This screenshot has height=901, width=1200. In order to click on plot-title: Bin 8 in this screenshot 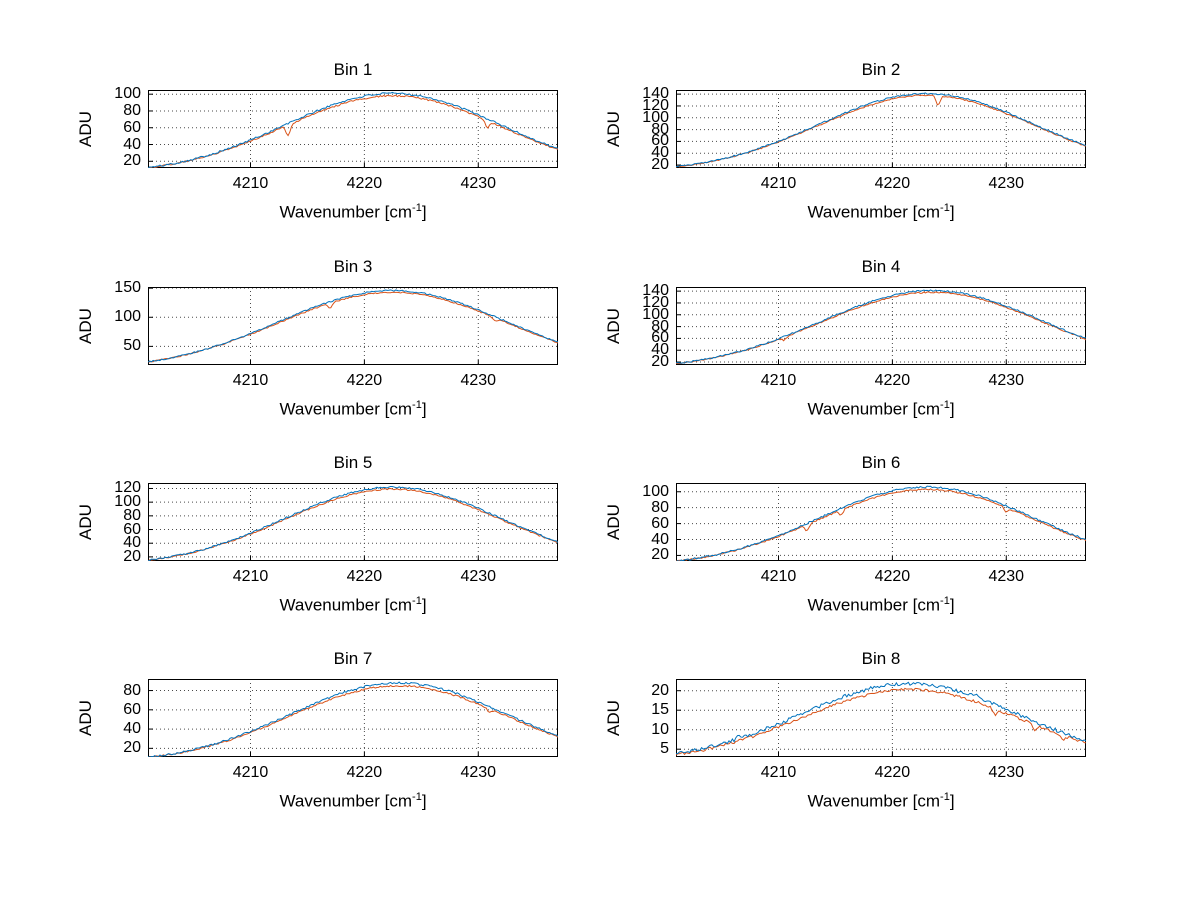, I will do `click(881, 658)`.